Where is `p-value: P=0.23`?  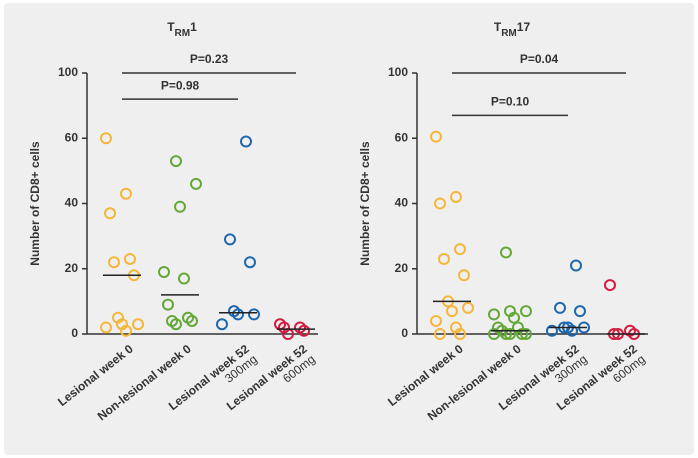 p-value: P=0.23 is located at coordinates (209, 59).